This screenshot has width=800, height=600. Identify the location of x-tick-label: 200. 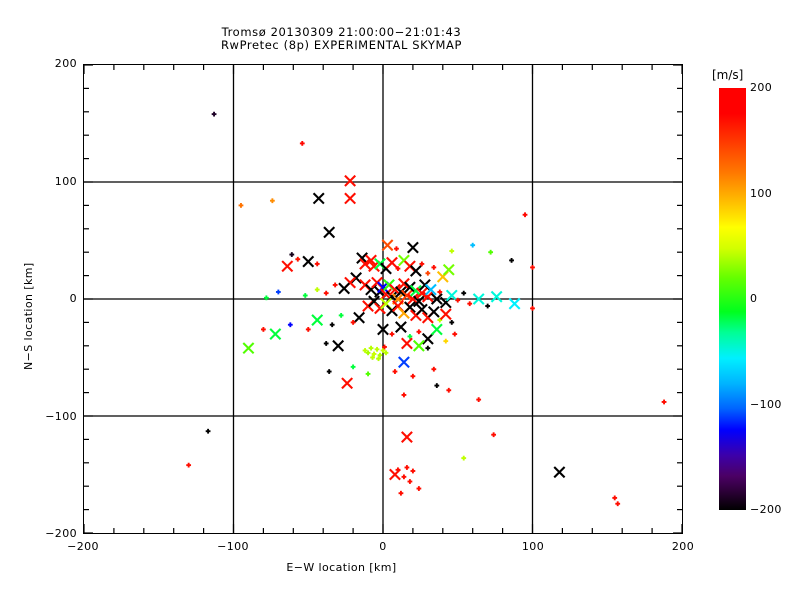
(683, 546).